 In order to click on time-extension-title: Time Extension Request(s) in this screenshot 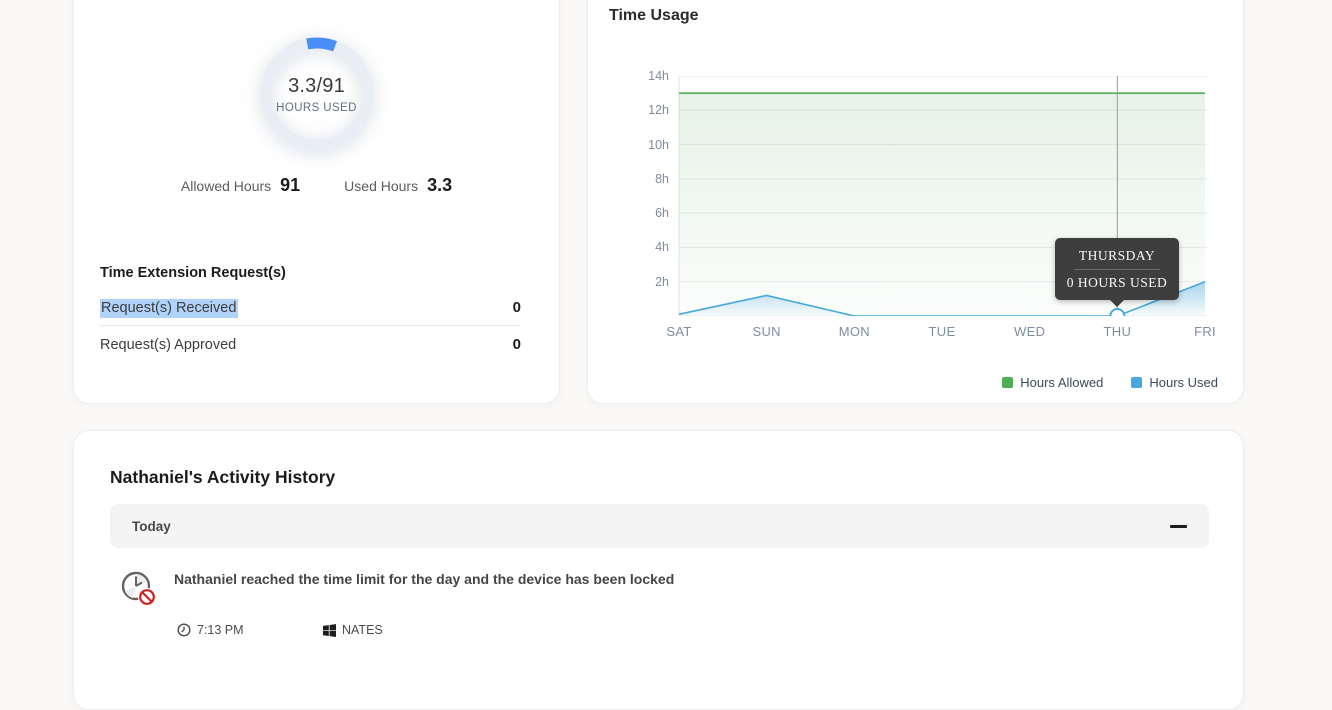, I will do `click(193, 273)`.